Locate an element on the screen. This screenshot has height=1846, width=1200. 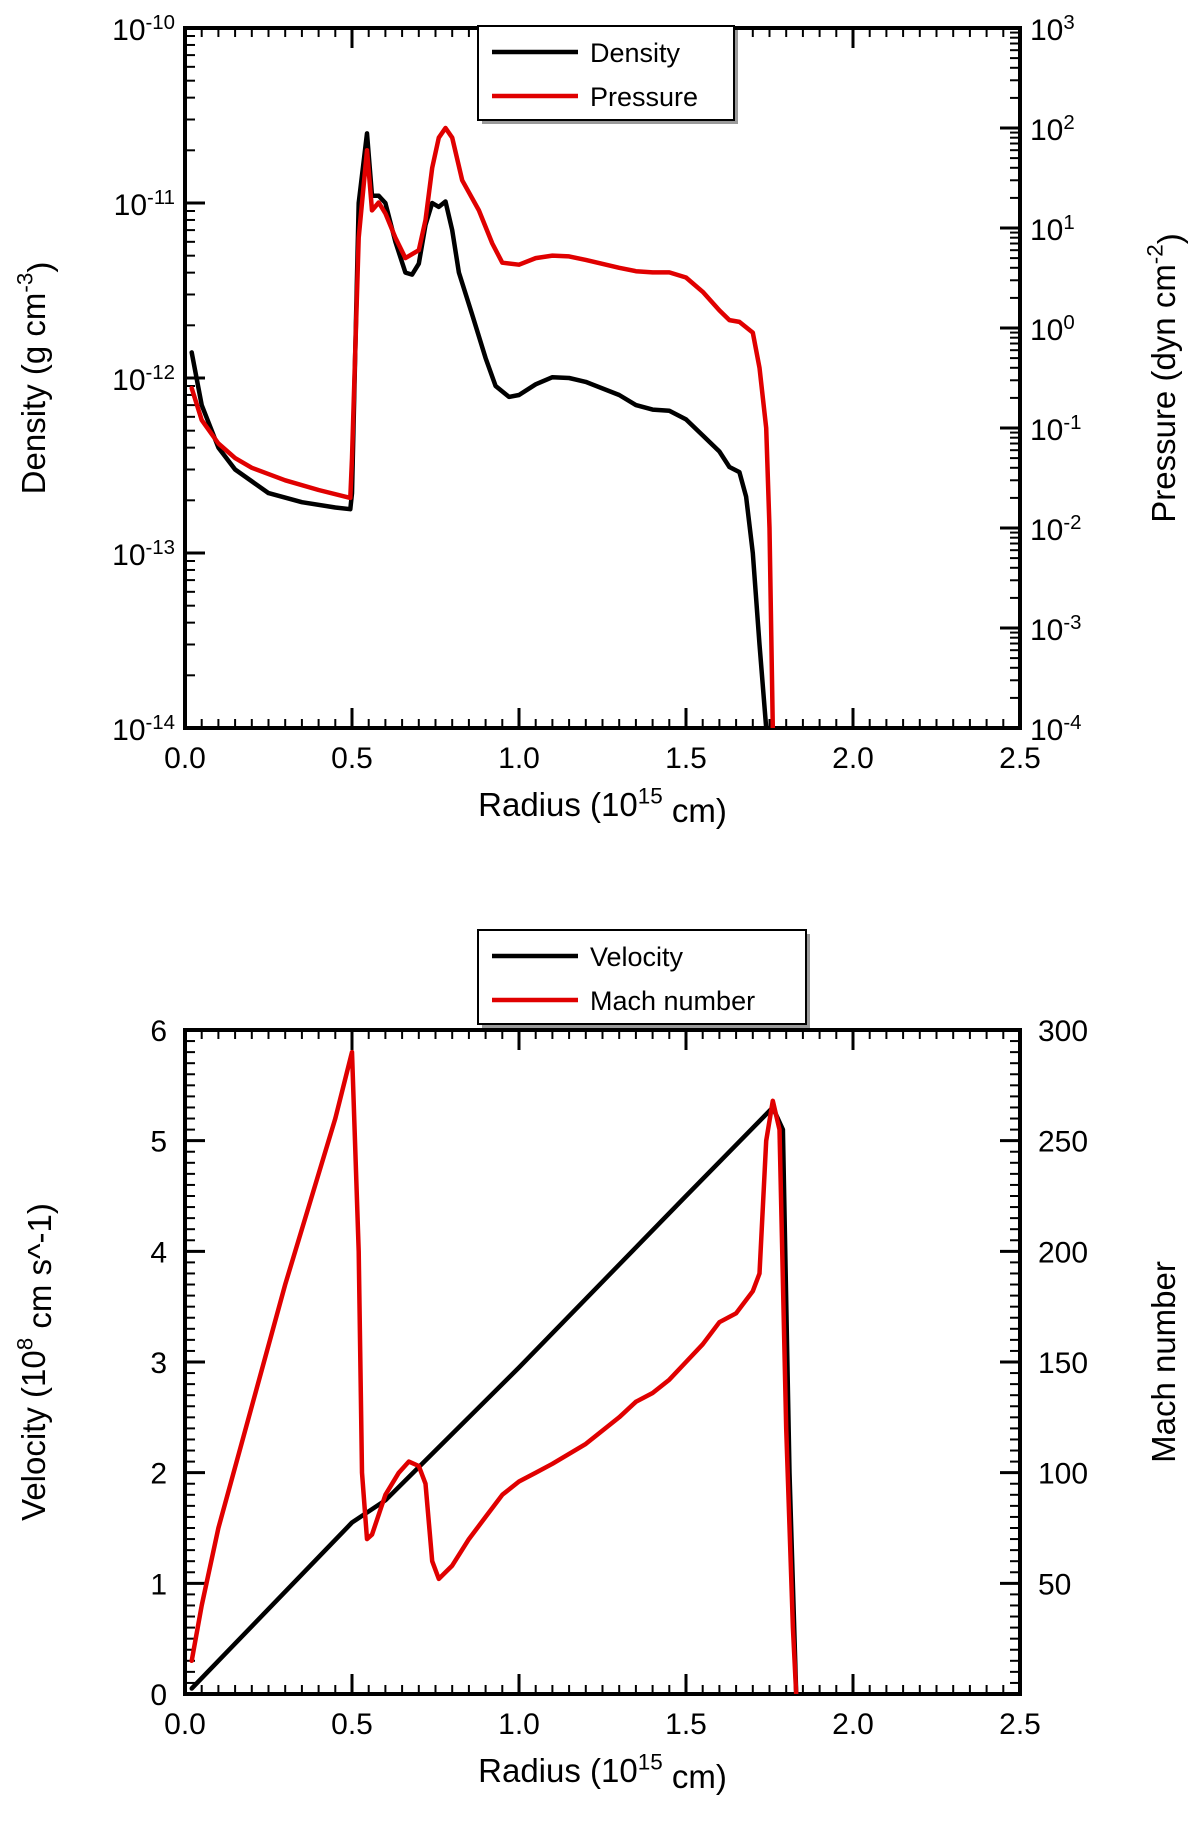
right-tick-label: 200 is located at coordinates (1063, 1252).